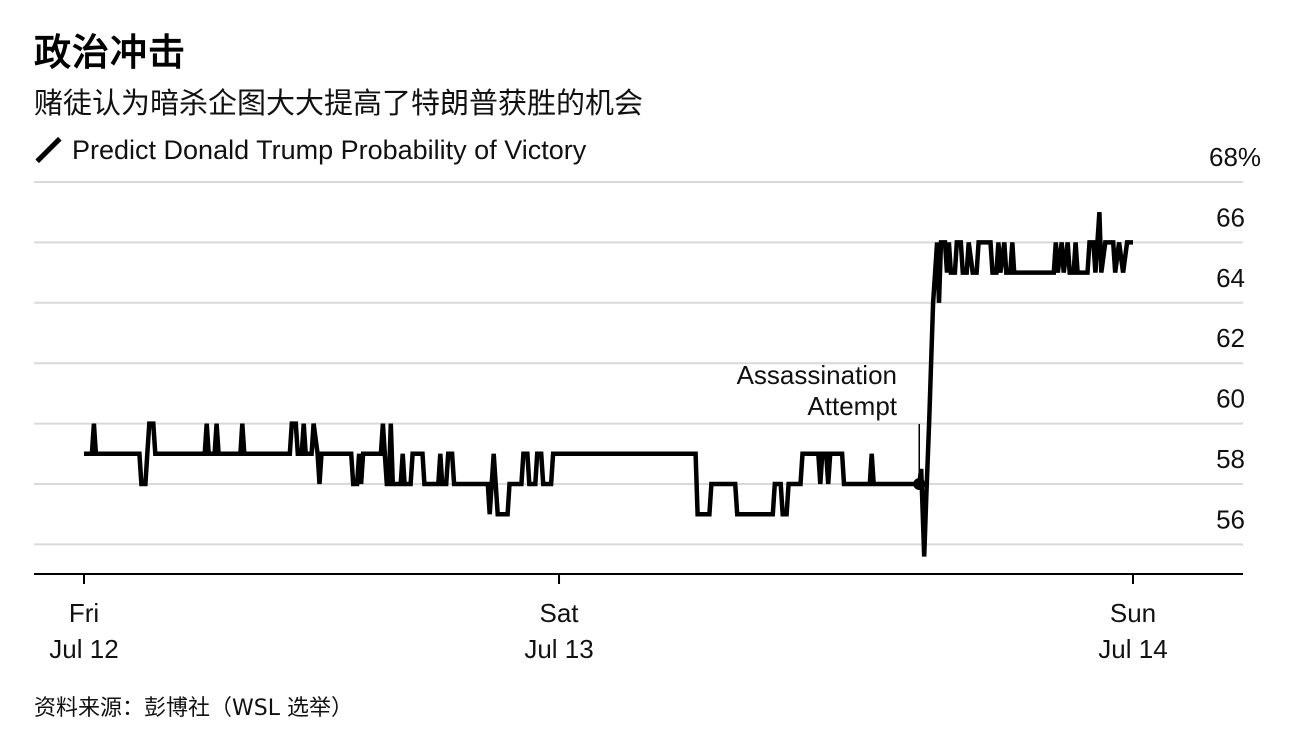 Image resolution: width=1292 pixels, height=744 pixels. Describe the element at coordinates (1235, 157) in the screenshot. I see `y-tick-label-68: 68%` at that location.